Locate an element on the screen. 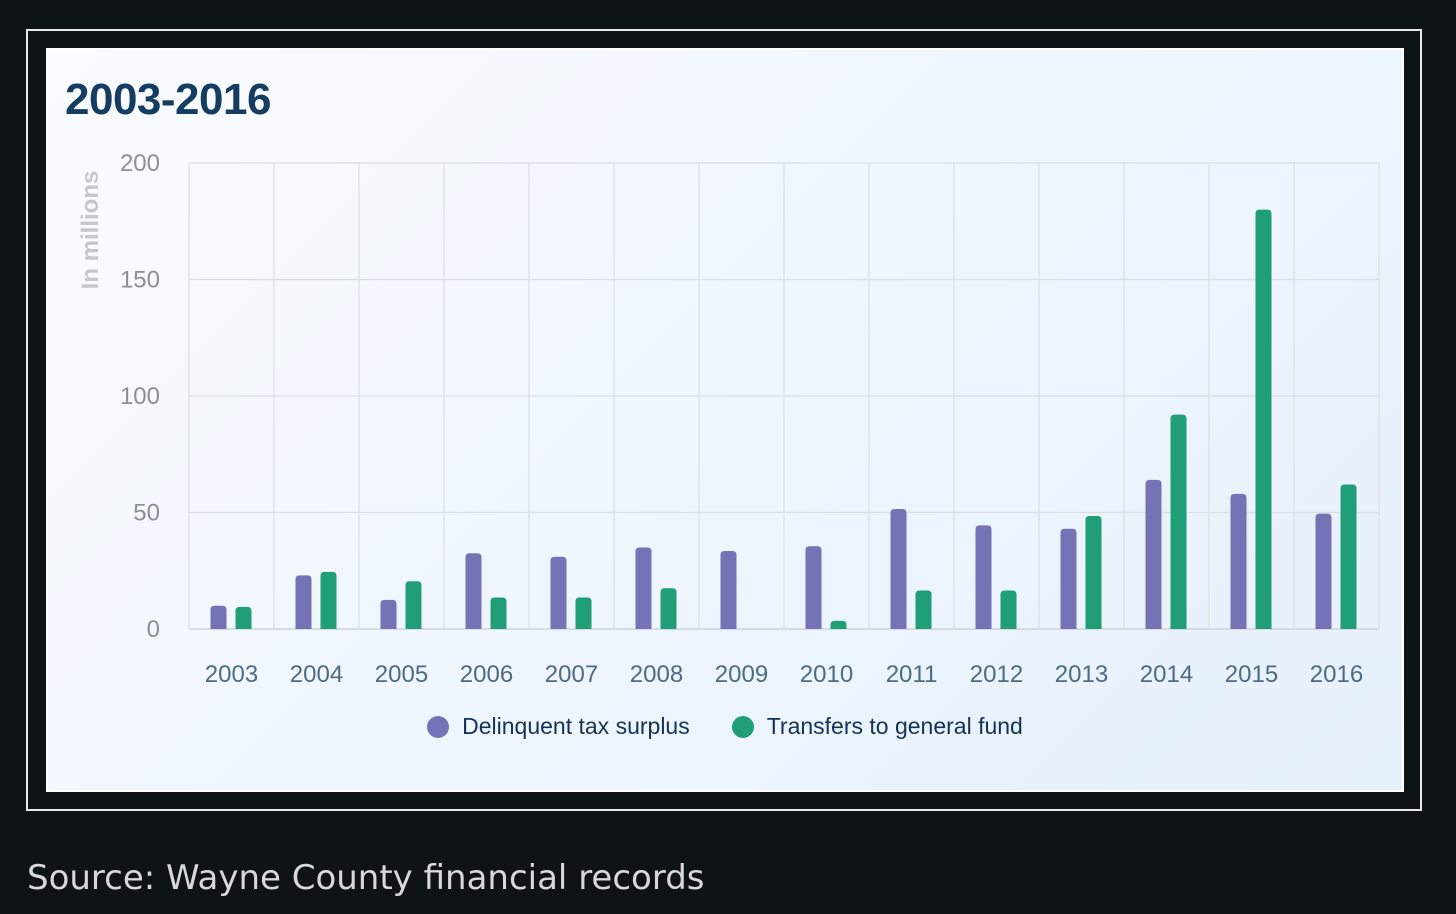 This screenshot has height=914, width=1456. y-tick-label: 0 is located at coordinates (153, 629).